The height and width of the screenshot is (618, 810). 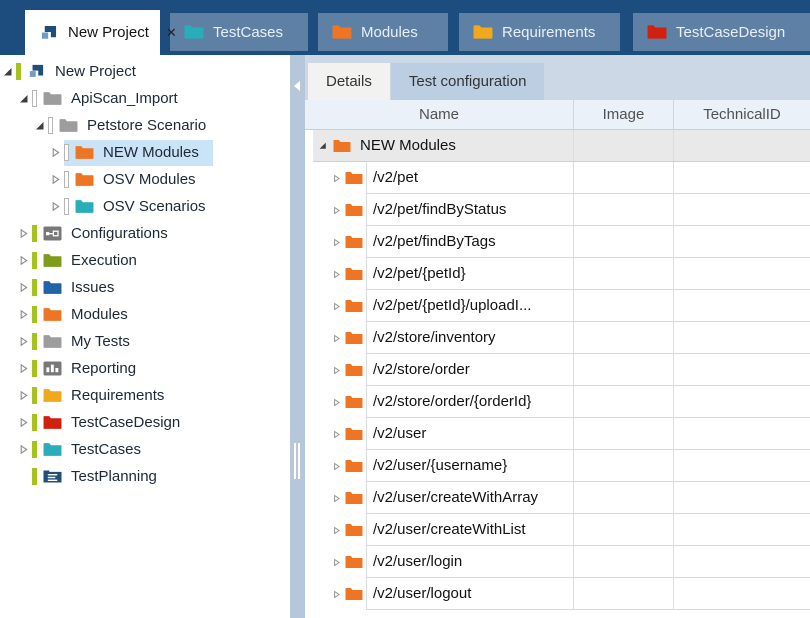 What do you see at coordinates (561, 402) in the screenshot?
I see `table-row: /v2/store/order/{orderId}` at bounding box center [561, 402].